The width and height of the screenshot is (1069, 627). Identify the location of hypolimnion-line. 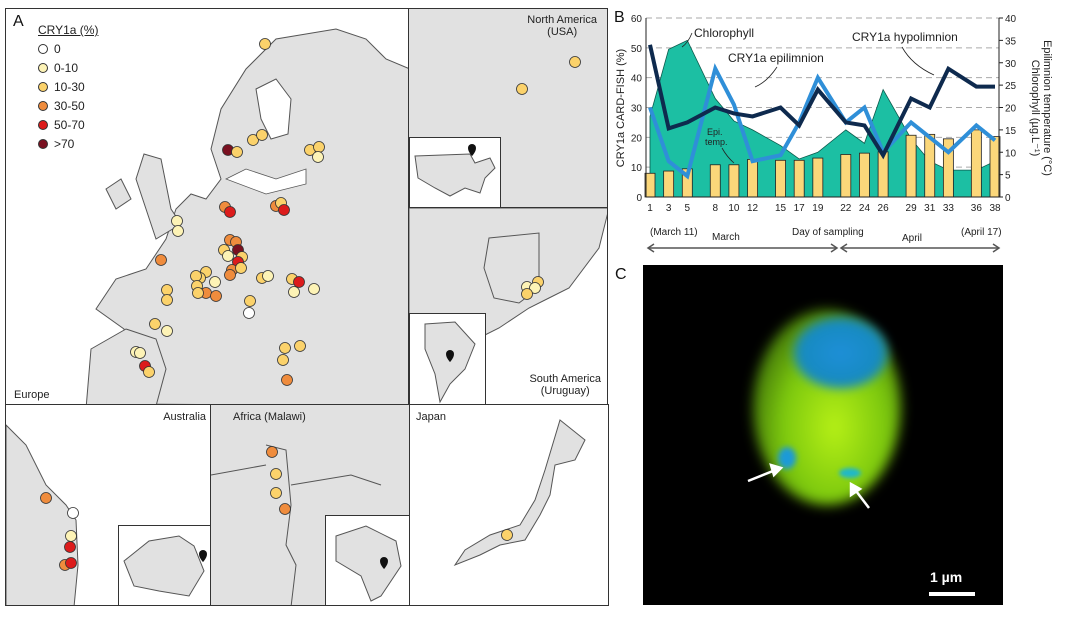
(821, 102).